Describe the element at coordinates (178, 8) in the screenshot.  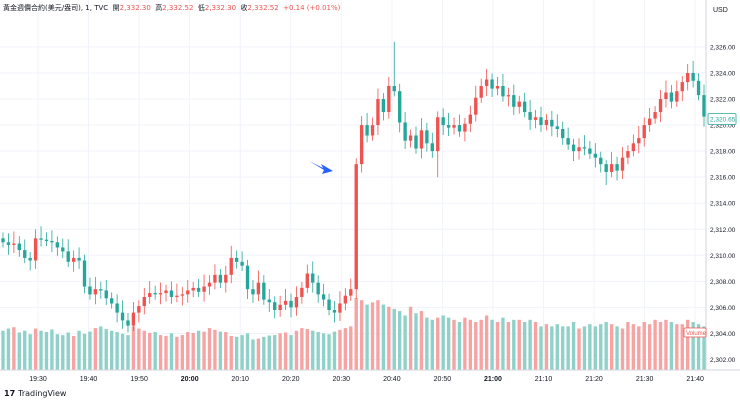
I see `high-value: 2,332.52` at that location.